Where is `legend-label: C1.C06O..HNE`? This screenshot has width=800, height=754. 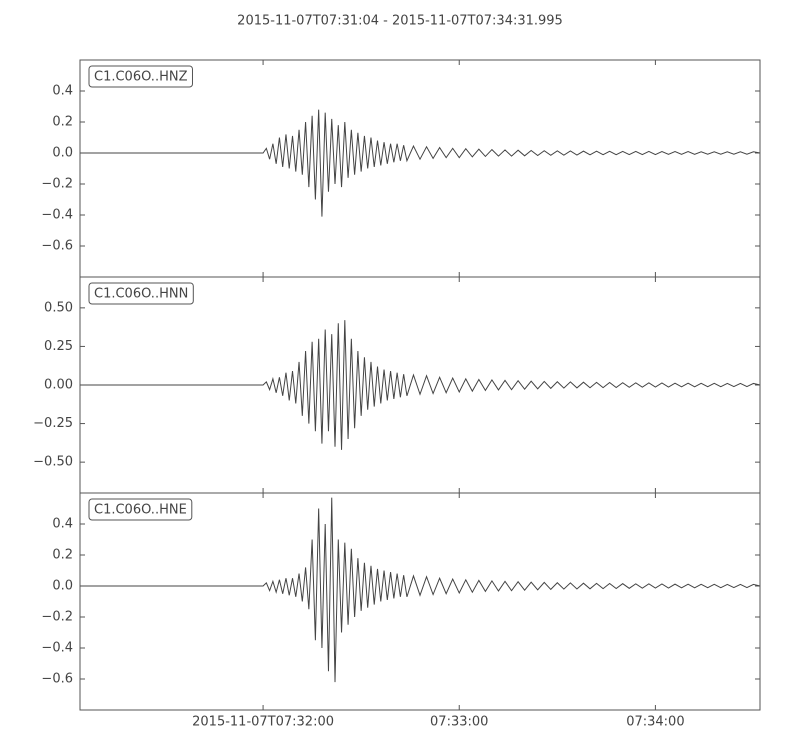
legend-label: C1.C06O..HNE is located at coordinates (140, 510).